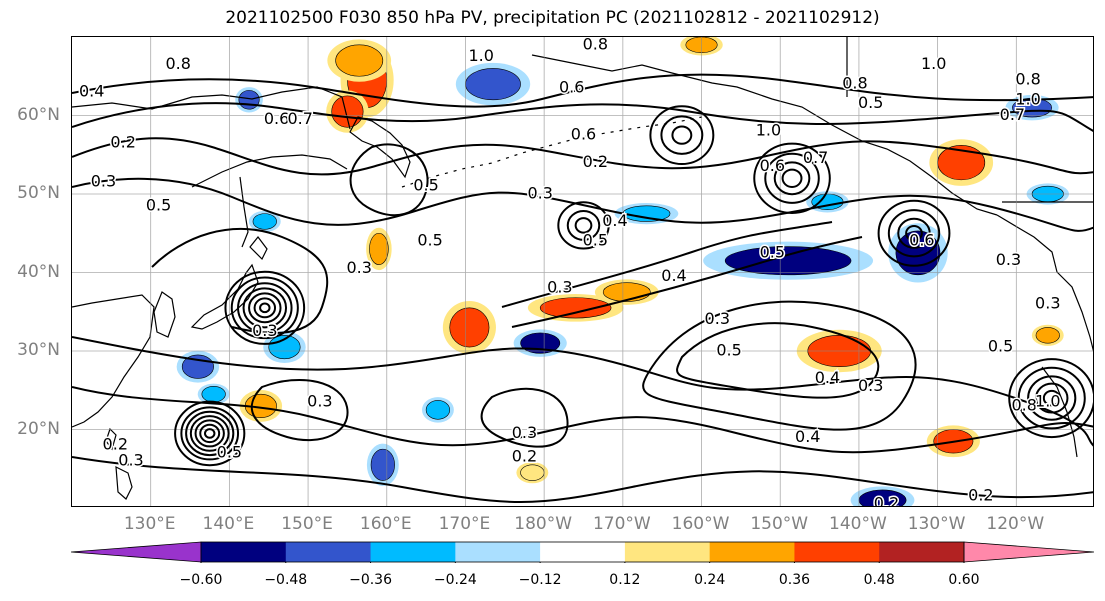 This screenshot has height=601, width=1105. I want to click on pv-label-19: 0.4, so click(673, 275).